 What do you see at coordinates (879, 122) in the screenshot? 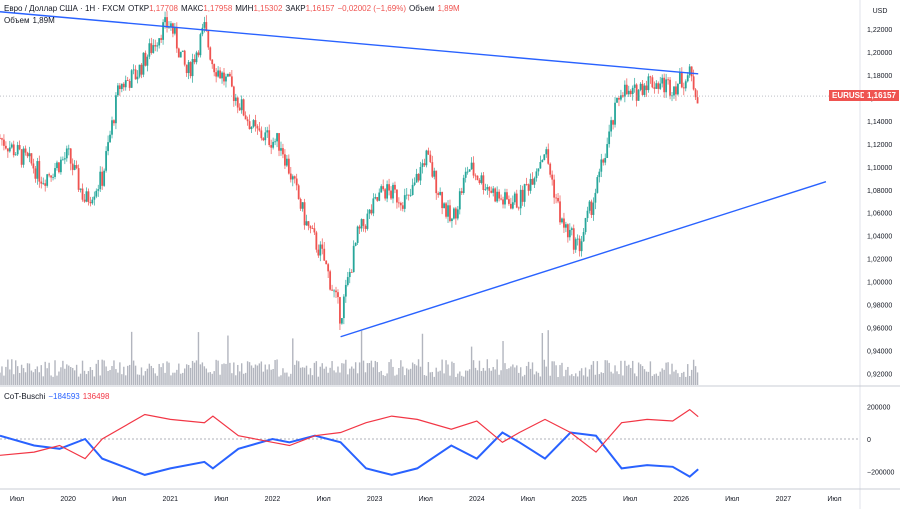
I see `price-tick-label: 1,14000` at bounding box center [879, 122].